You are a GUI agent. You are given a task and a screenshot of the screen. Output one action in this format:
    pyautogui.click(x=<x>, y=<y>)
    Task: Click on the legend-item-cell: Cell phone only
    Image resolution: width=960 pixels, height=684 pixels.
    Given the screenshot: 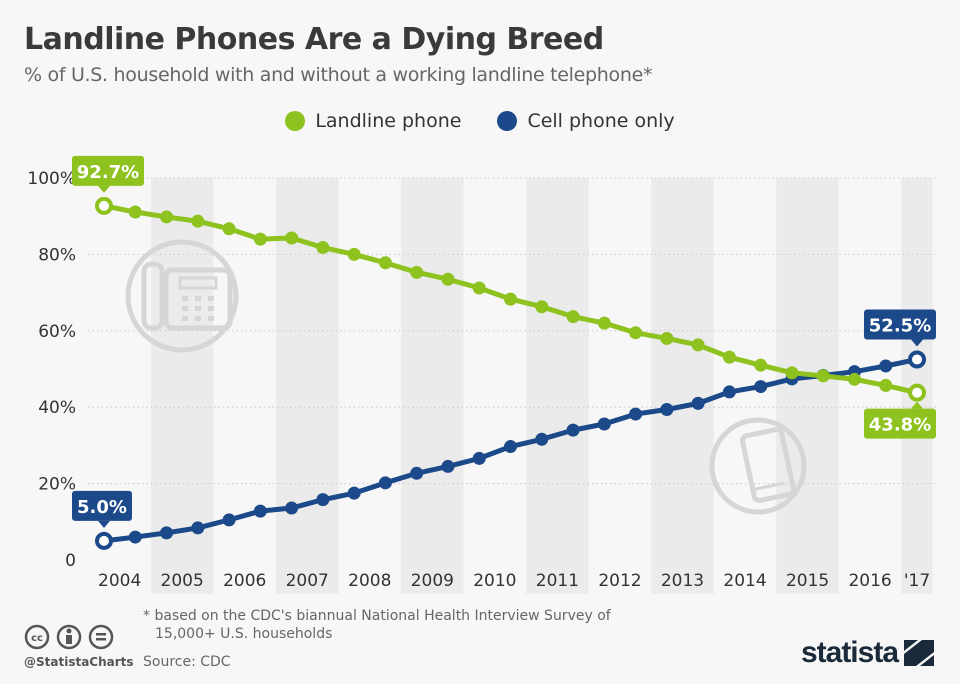 What is the action you would take?
    pyautogui.click(x=586, y=121)
    